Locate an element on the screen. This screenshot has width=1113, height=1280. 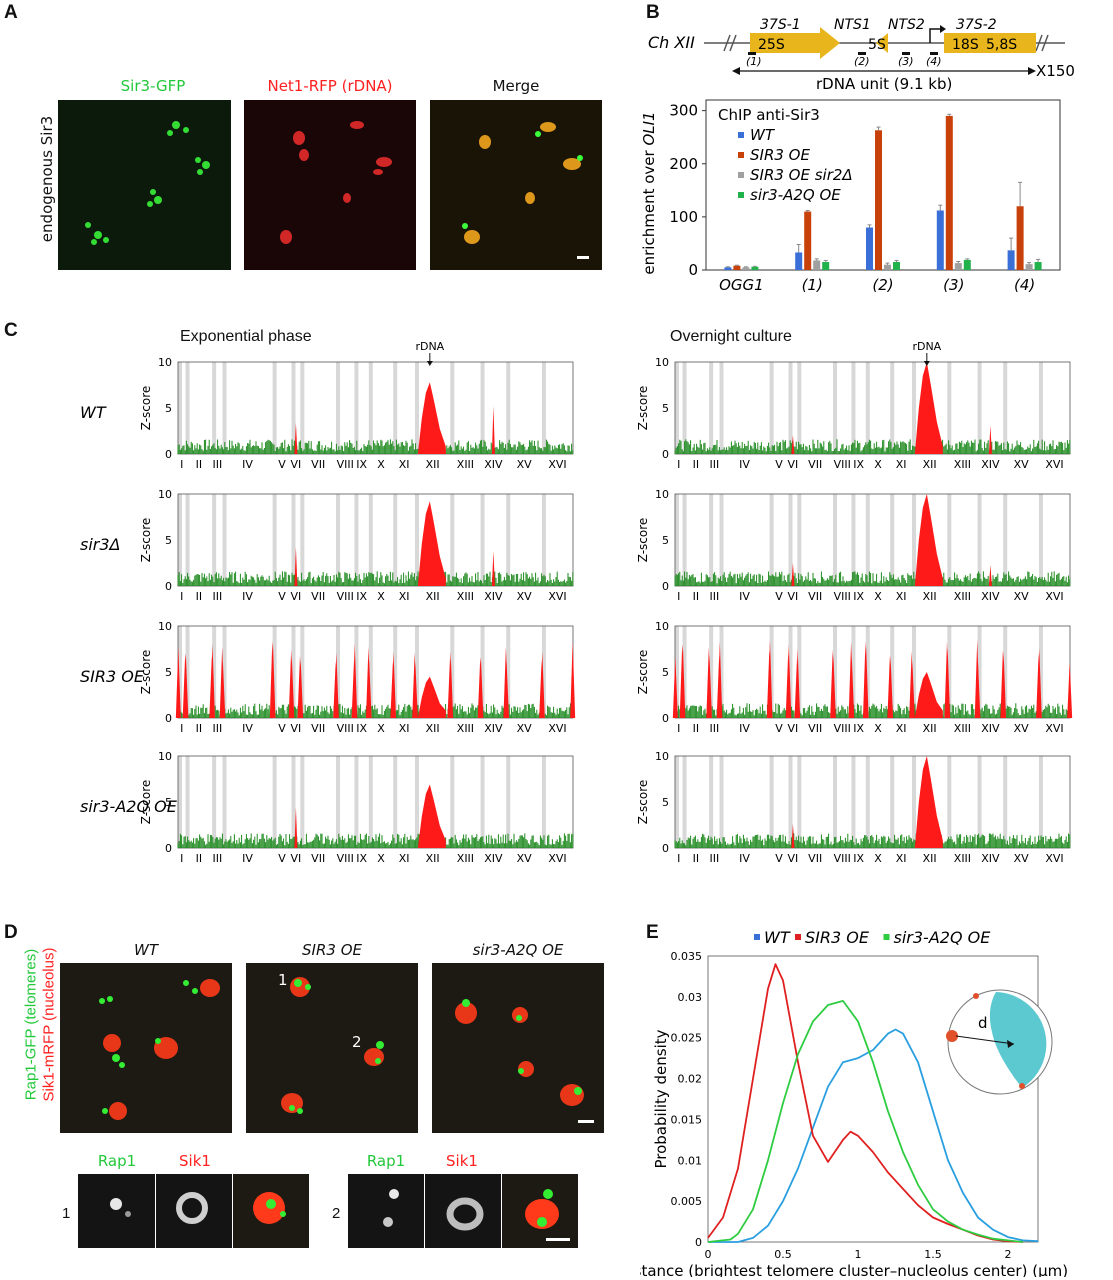
cell-label-2: 2 is located at coordinates (357, 1042).